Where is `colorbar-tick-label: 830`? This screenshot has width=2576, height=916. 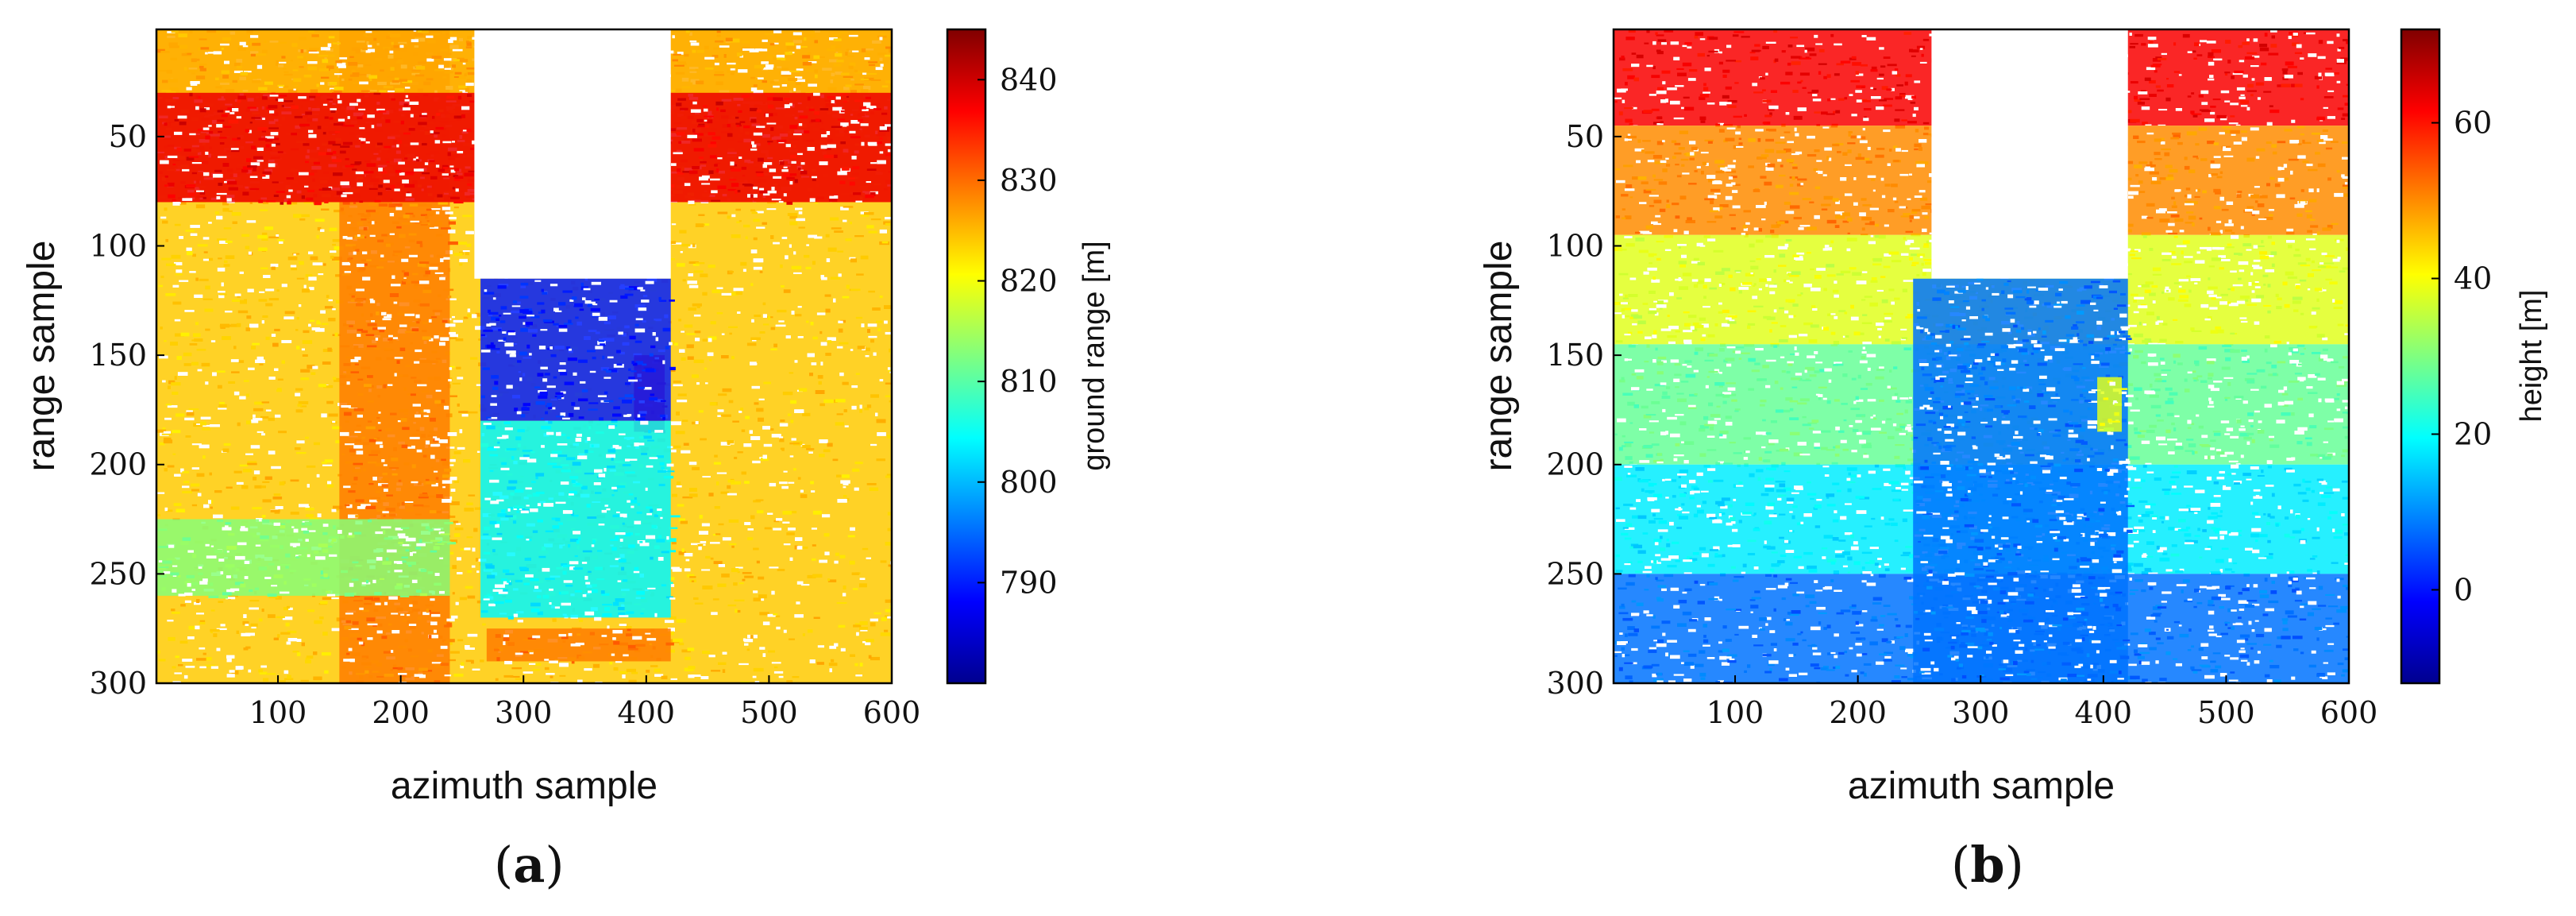 colorbar-tick-label: 830 is located at coordinates (1029, 180).